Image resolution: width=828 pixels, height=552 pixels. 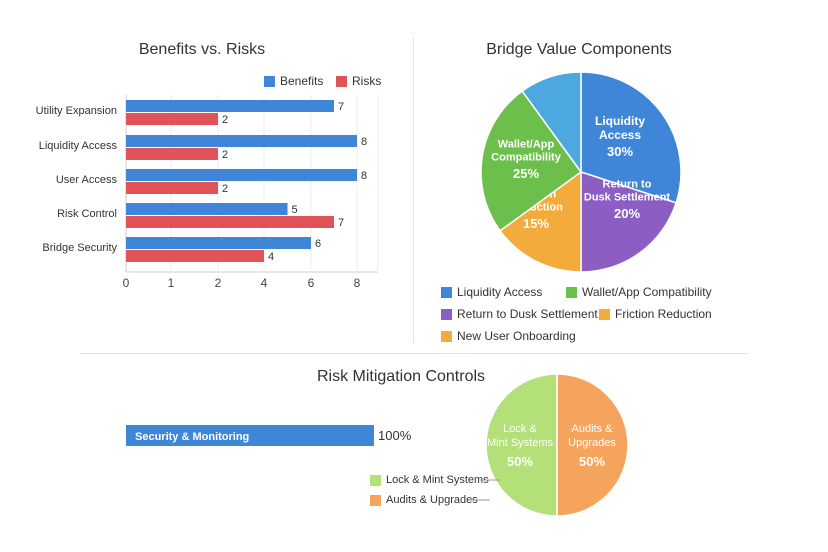 What do you see at coordinates (620, 151) in the screenshot?
I see `pie-slice-percent: 30%` at bounding box center [620, 151].